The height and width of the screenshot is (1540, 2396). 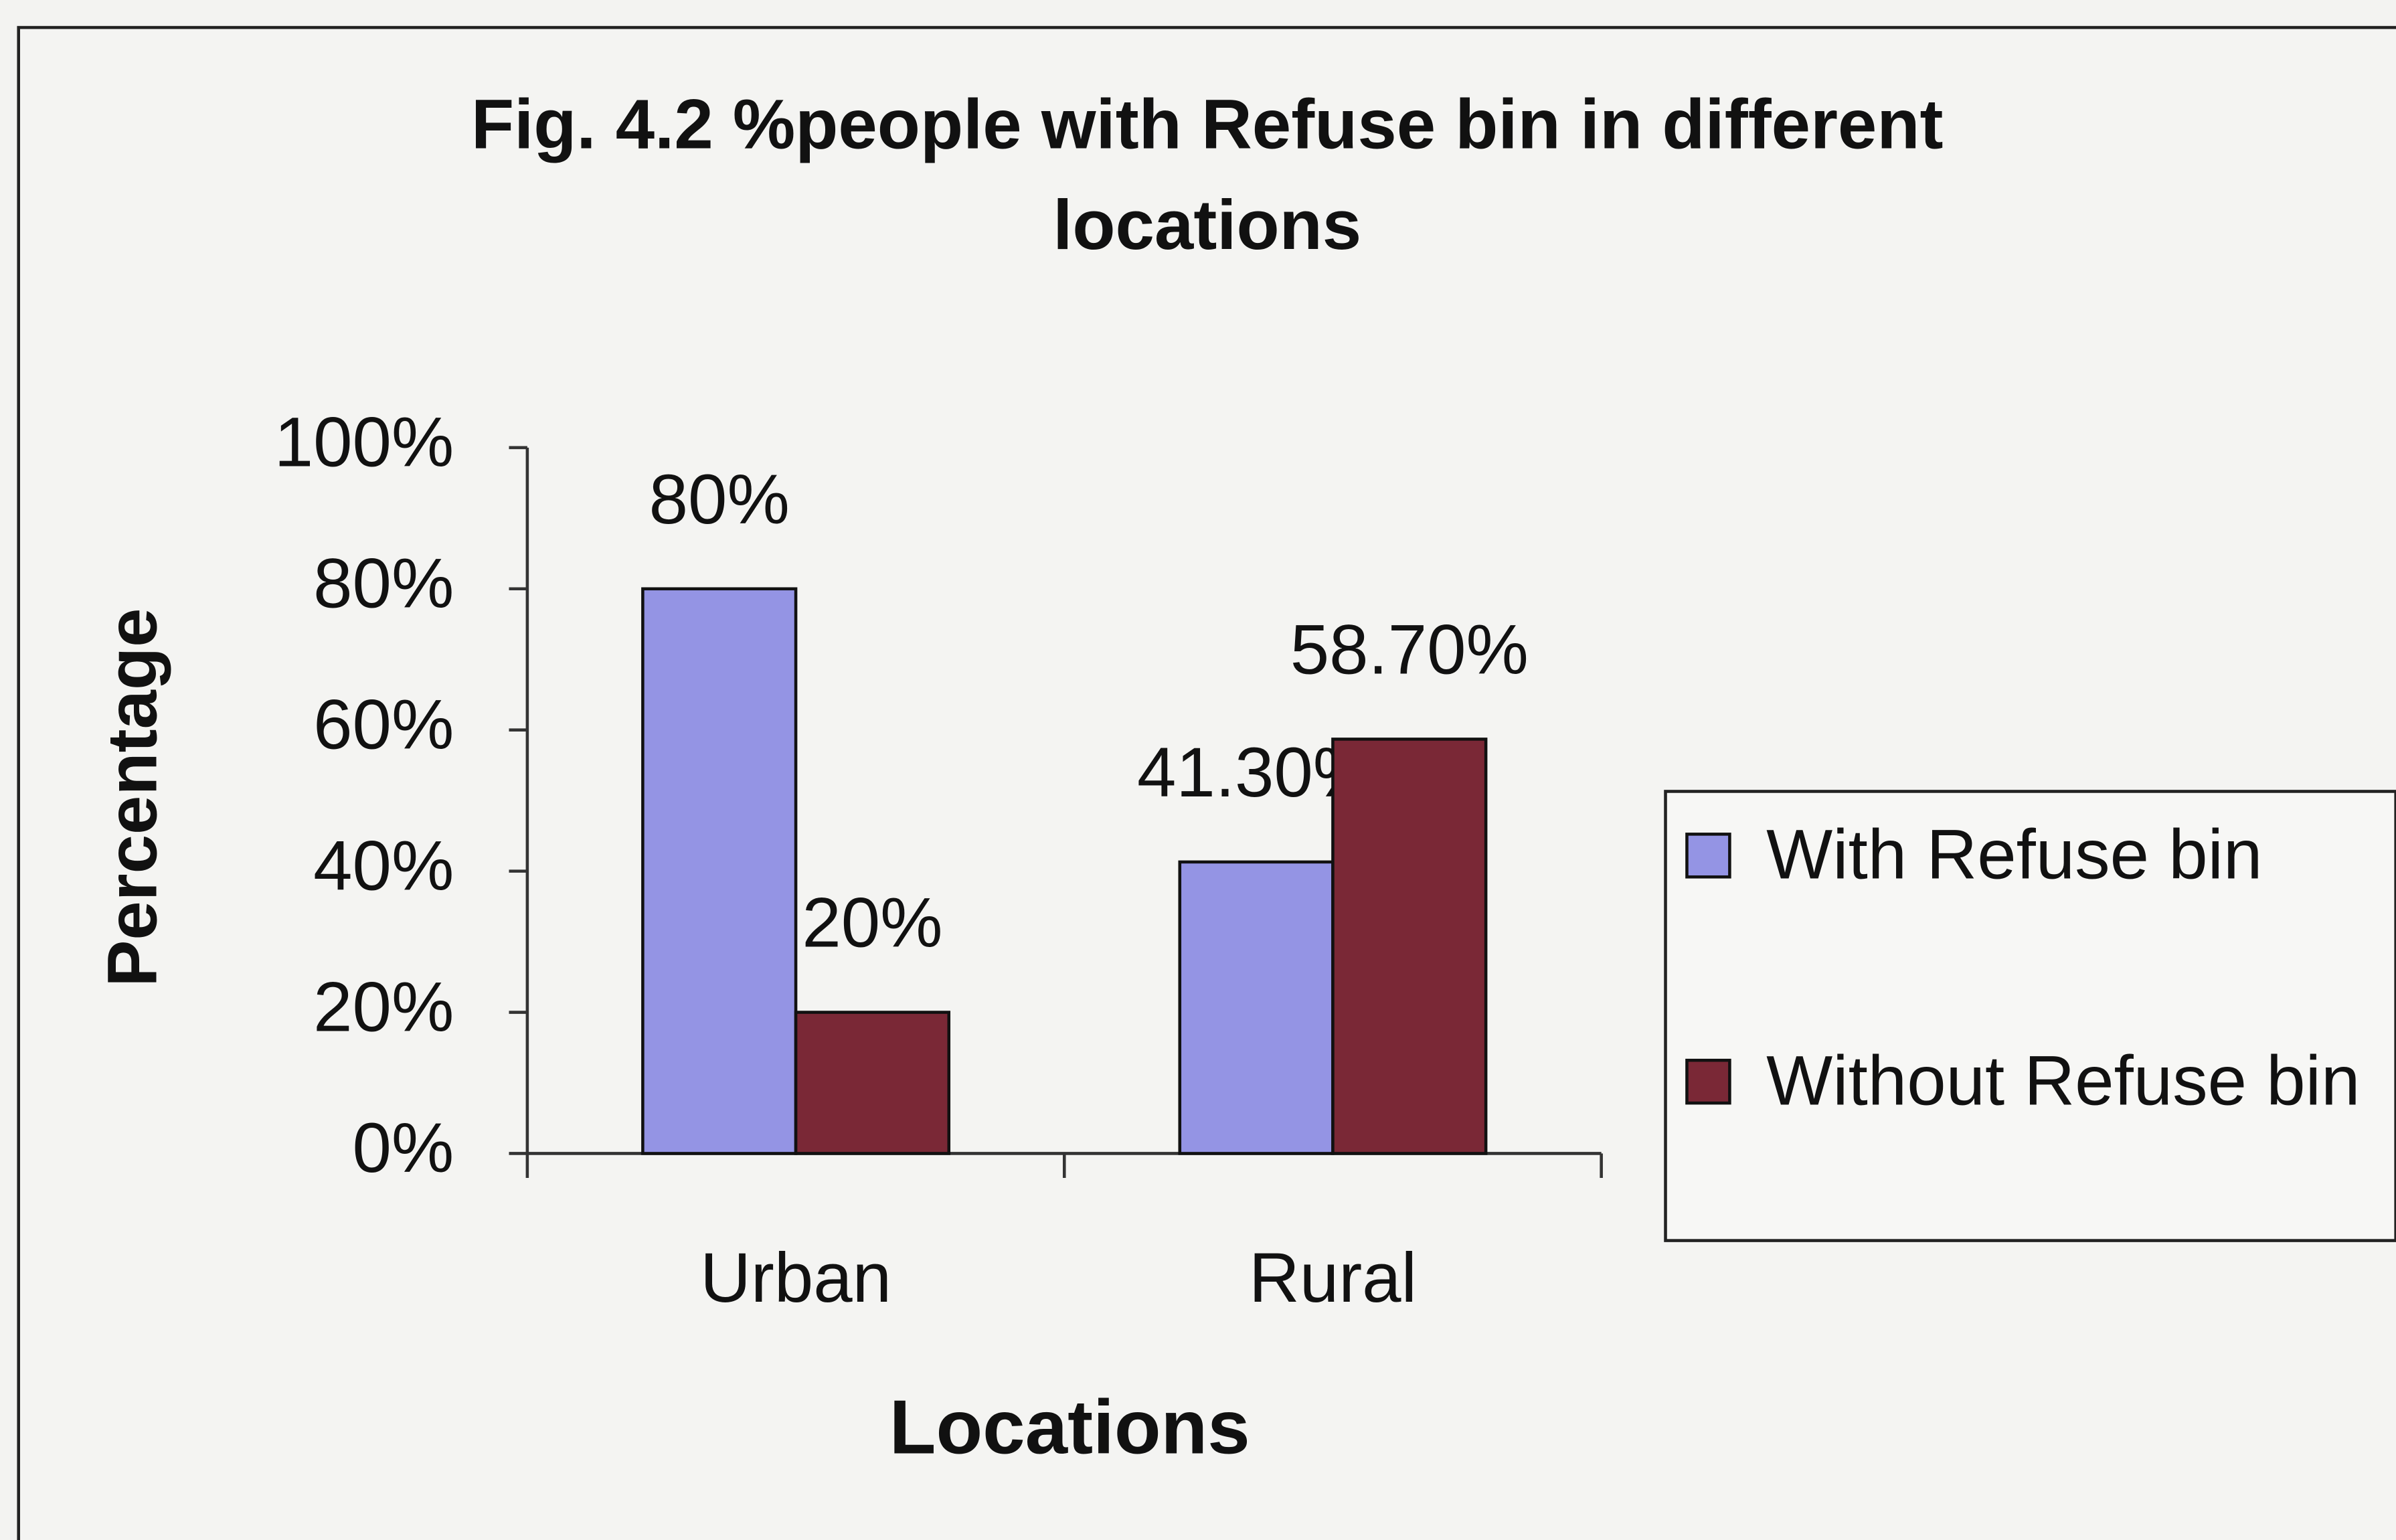 I want to click on legend-label: With Refuse bin, so click(x=2015, y=854).